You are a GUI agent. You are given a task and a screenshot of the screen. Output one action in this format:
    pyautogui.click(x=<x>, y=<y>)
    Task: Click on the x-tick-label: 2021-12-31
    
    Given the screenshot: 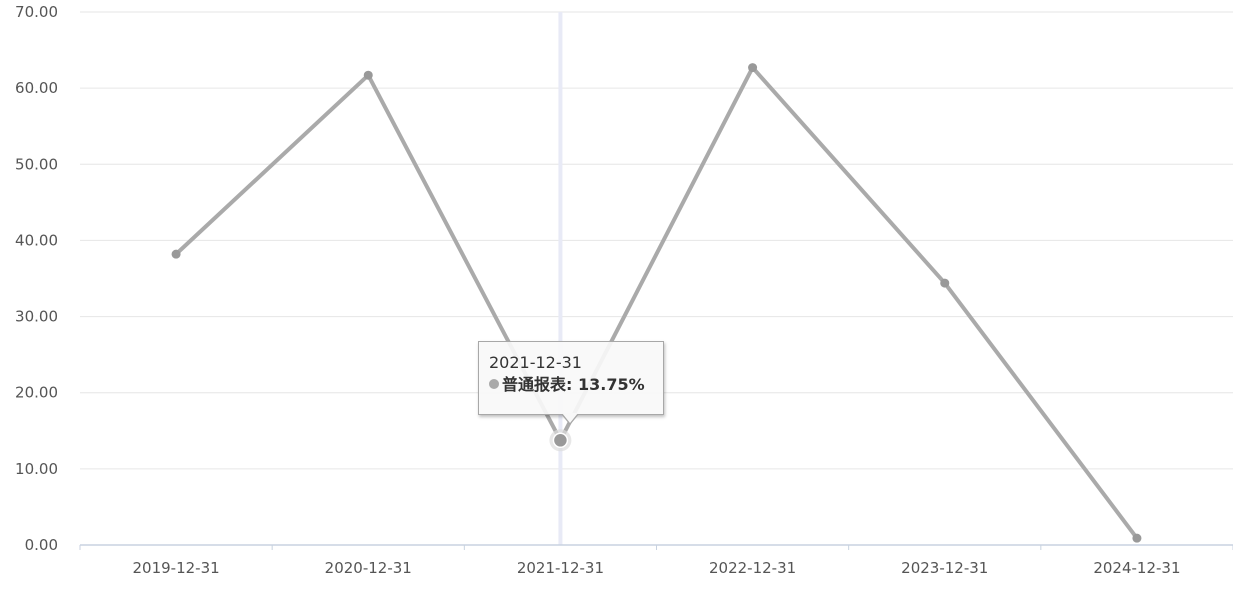 What is the action you would take?
    pyautogui.click(x=560, y=568)
    